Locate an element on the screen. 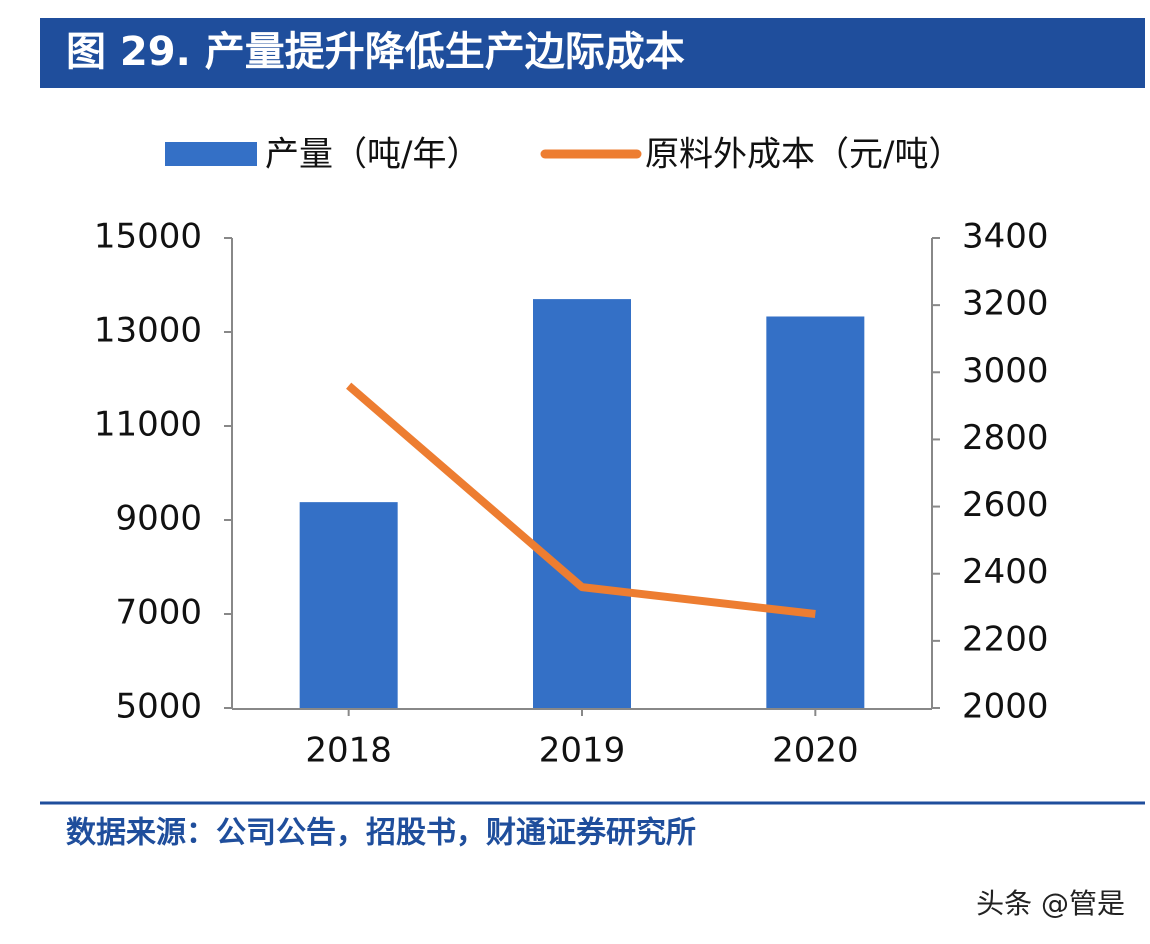 The height and width of the screenshot is (944, 1150). y2-tick-label: 2000 is located at coordinates (1005, 707).